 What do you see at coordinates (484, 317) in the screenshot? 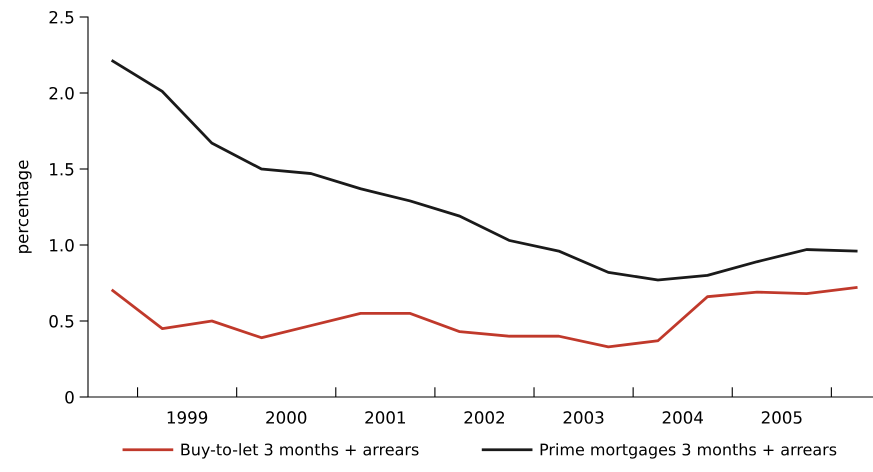
I see `line-series` at bounding box center [484, 317].